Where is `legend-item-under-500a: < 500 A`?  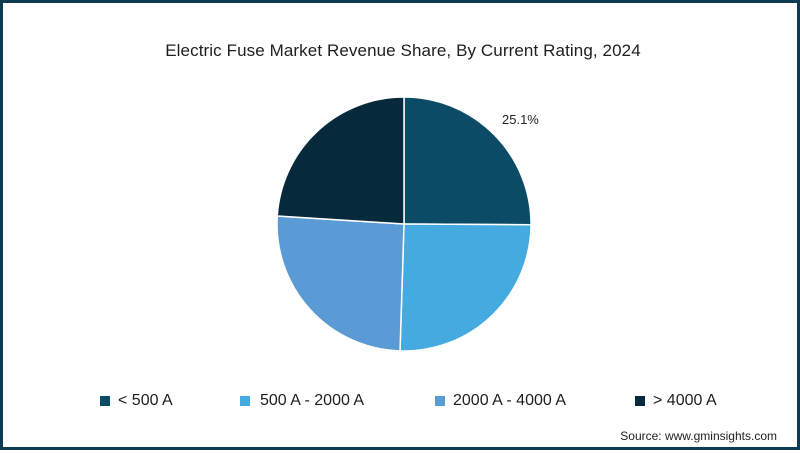 legend-item-under-500a: < 500 A is located at coordinates (136, 401).